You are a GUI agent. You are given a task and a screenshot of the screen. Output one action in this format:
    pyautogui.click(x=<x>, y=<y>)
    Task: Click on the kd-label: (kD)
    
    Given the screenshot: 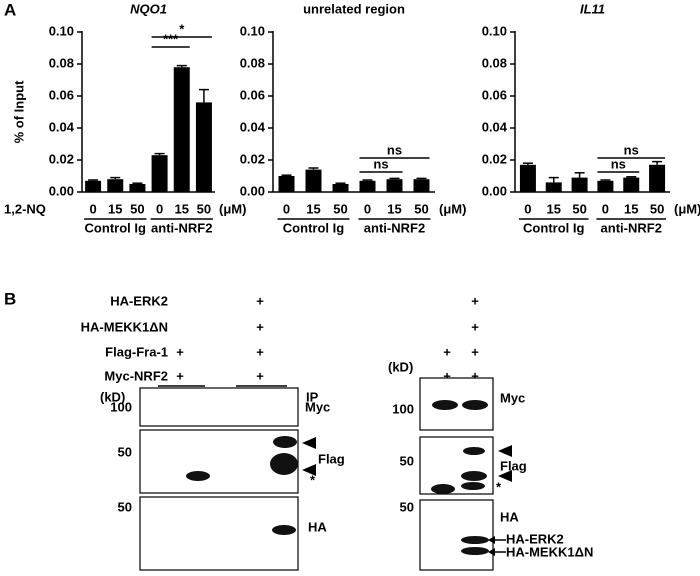 What is the action you would take?
    pyautogui.click(x=400, y=366)
    